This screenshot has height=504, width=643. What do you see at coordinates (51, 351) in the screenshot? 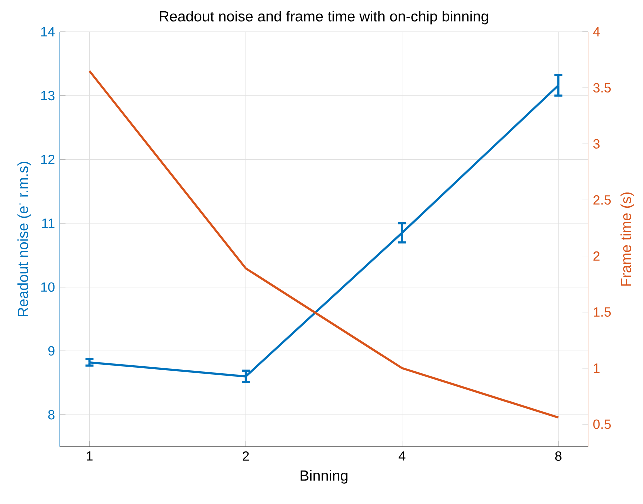
I see `y-tick-label: 9` at bounding box center [51, 351].